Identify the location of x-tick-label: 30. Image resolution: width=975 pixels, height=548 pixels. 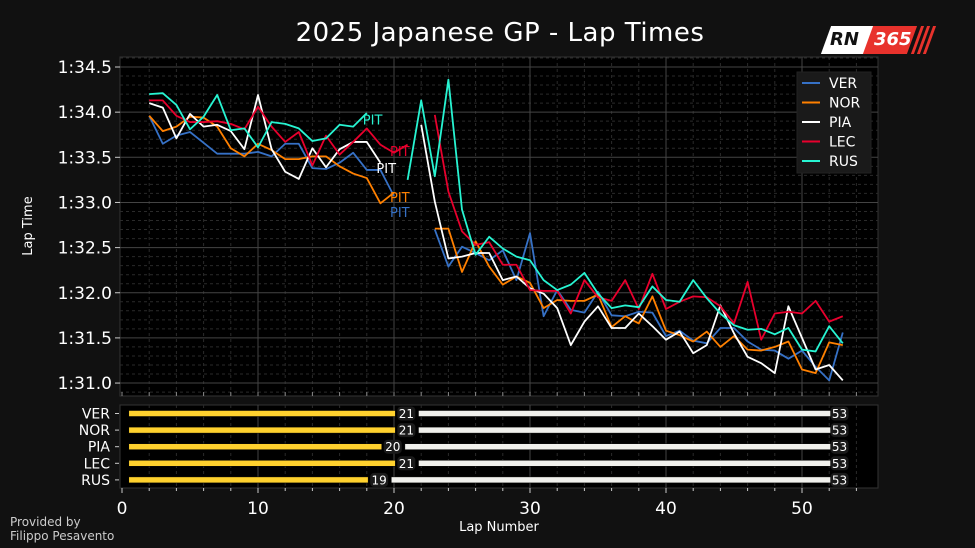
(530, 509).